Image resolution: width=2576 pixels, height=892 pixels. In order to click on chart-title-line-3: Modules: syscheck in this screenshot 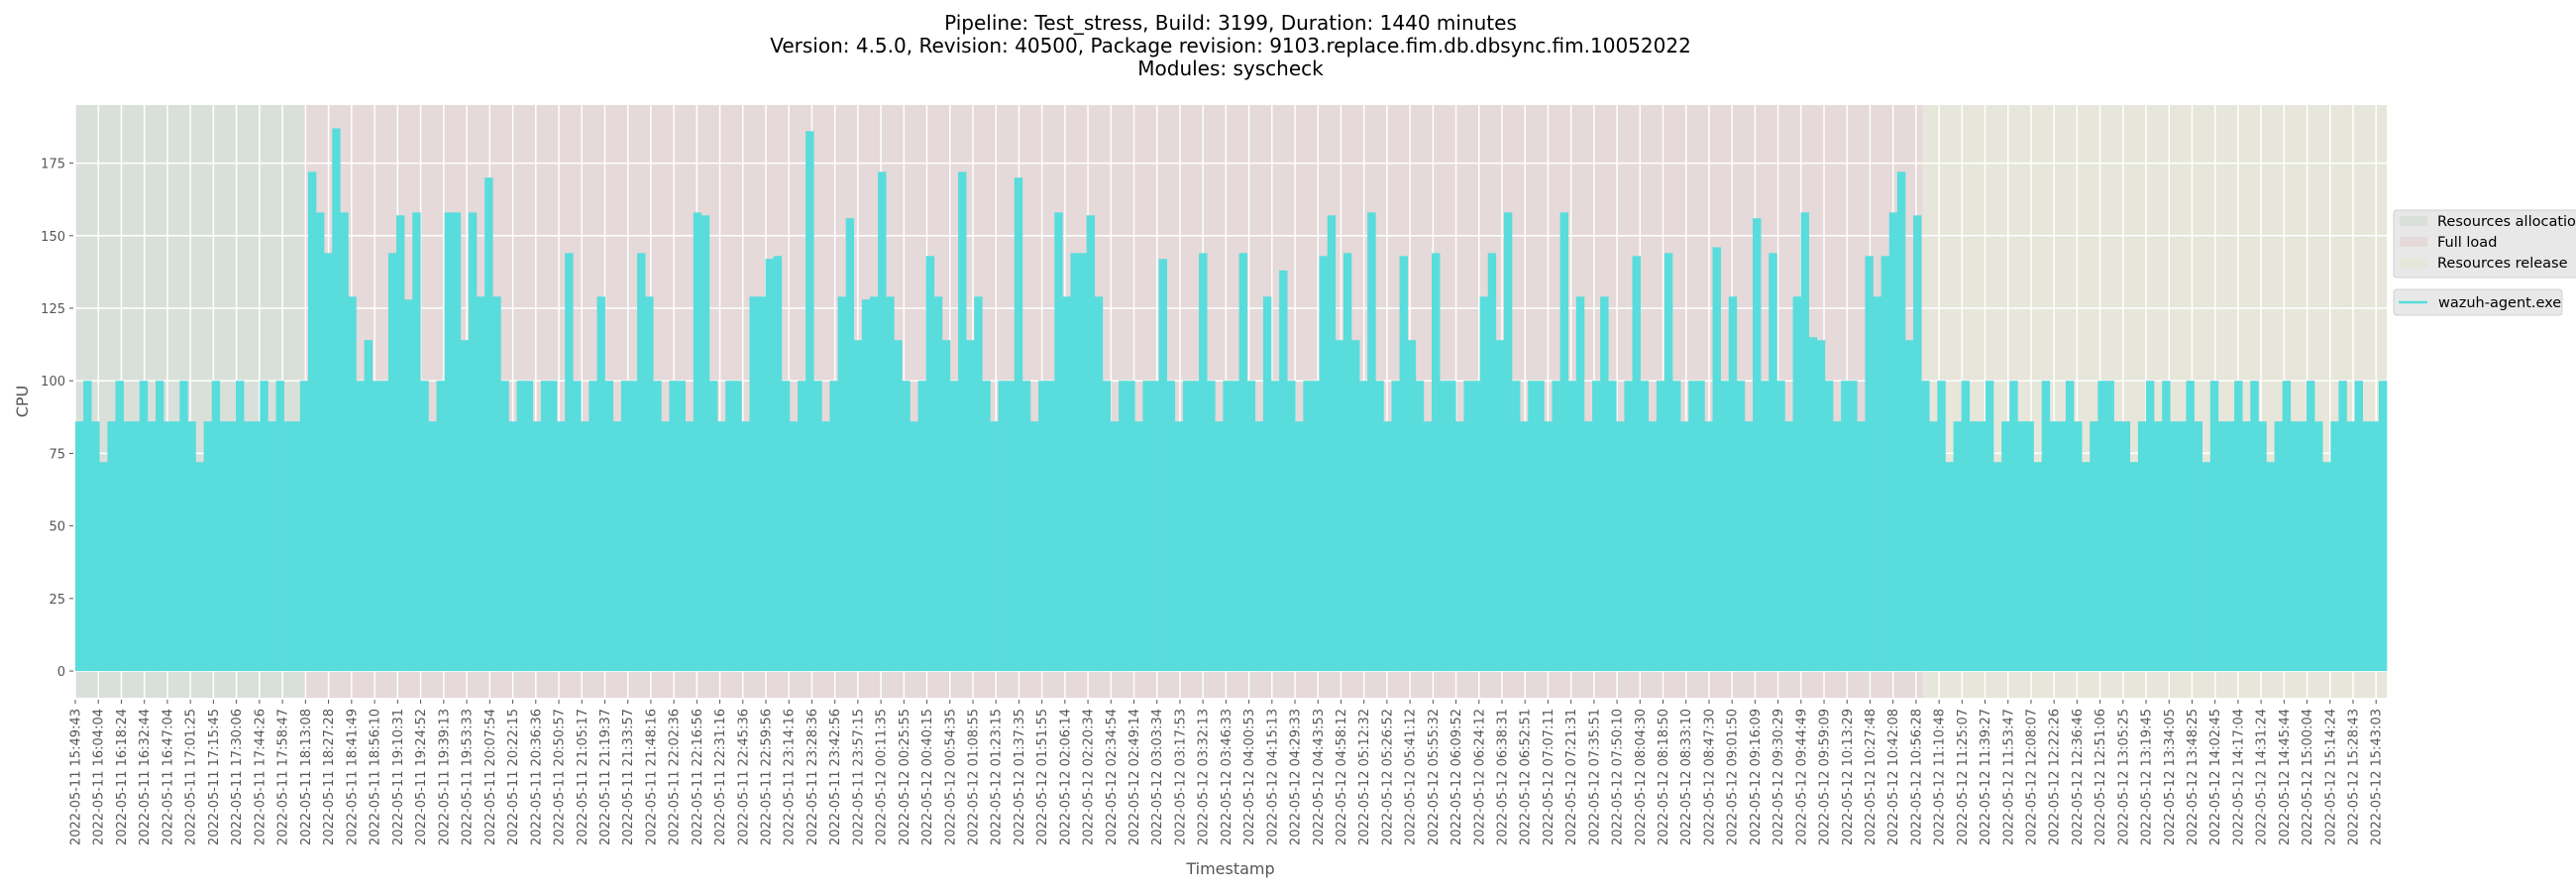, I will do `click(1230, 68)`.